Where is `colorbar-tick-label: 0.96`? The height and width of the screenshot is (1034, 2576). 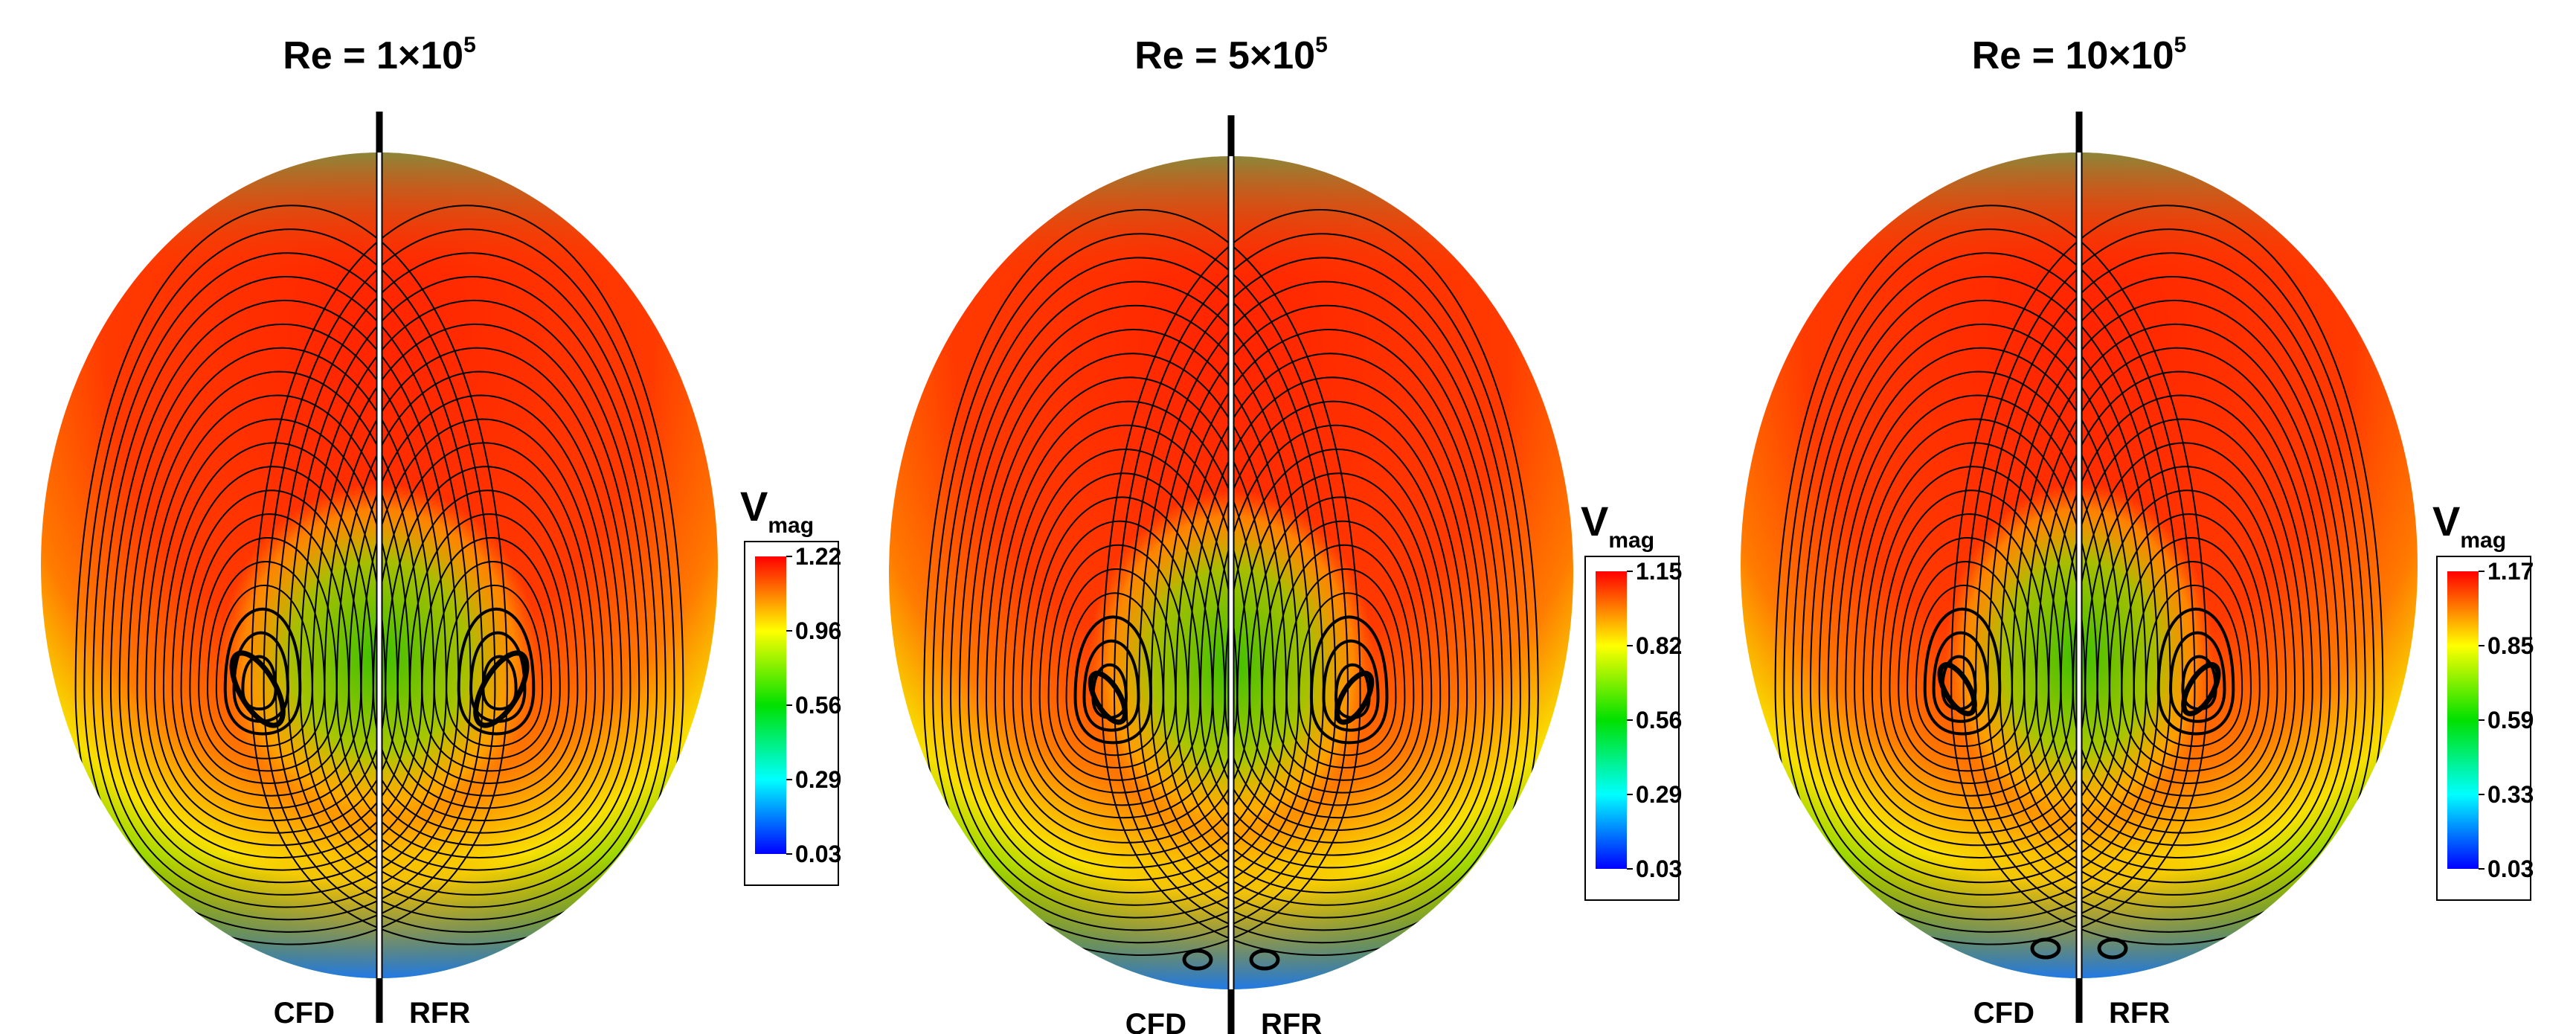 colorbar-tick-label: 0.96 is located at coordinates (818, 630).